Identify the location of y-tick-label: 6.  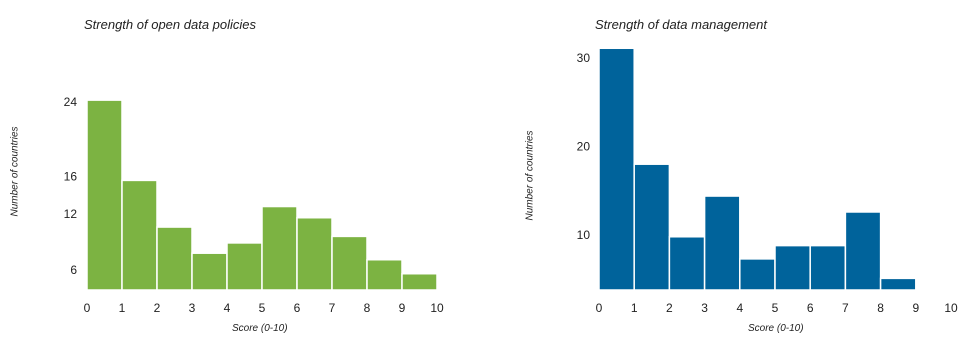
(73, 270).